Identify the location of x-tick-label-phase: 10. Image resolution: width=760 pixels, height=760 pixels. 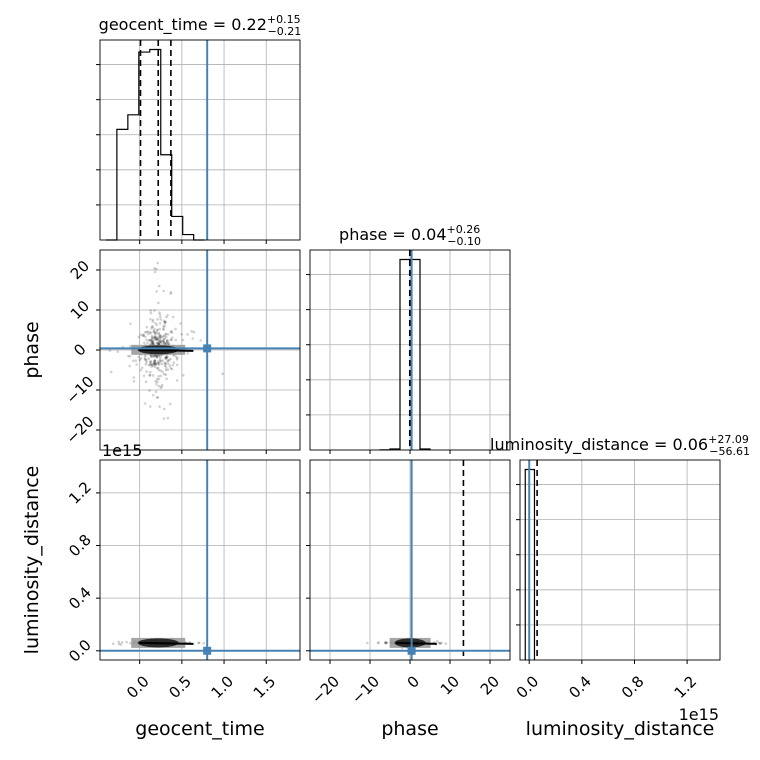
(450, 685).